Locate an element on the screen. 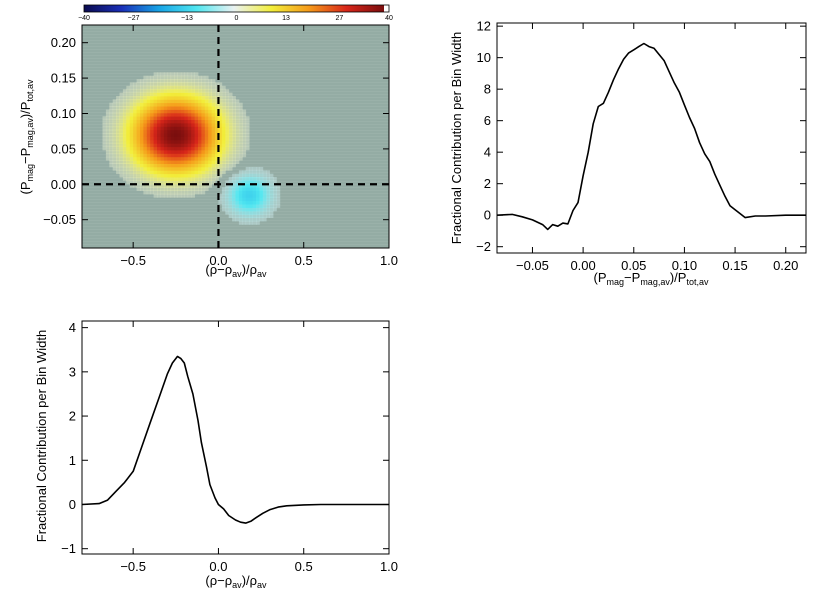 This screenshot has width=830, height=600. heatmap-y-axis-label: (Pmag−Pmag,av)/Ptot,av is located at coordinates (26, 136).